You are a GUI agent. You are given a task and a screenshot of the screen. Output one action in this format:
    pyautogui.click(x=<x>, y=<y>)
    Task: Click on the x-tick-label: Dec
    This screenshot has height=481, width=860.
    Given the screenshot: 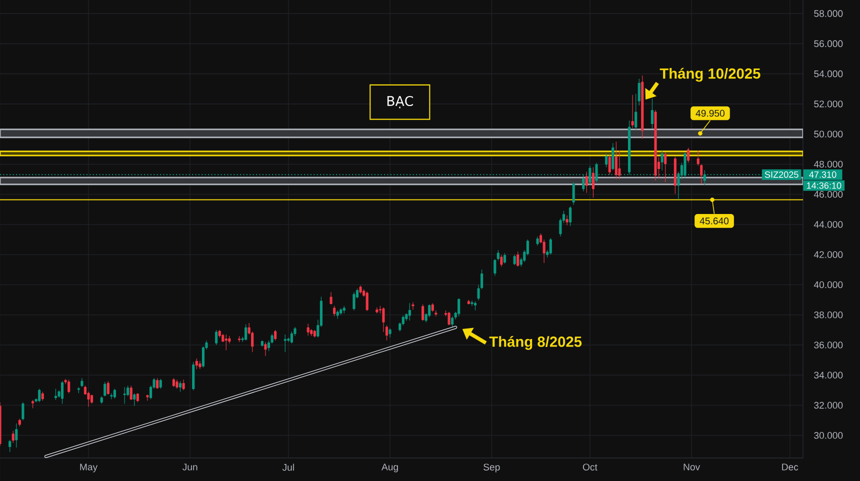 What is the action you would take?
    pyautogui.click(x=790, y=467)
    